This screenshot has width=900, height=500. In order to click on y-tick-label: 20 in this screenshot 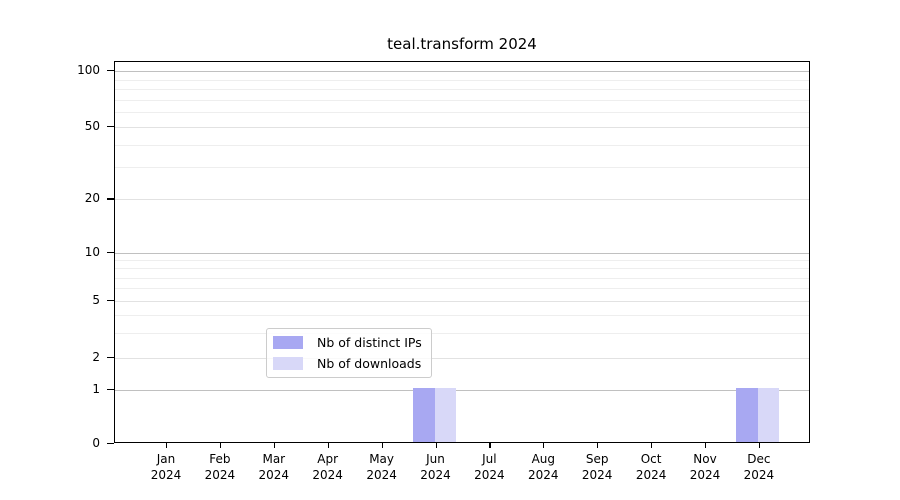, I will do `click(92, 198)`.